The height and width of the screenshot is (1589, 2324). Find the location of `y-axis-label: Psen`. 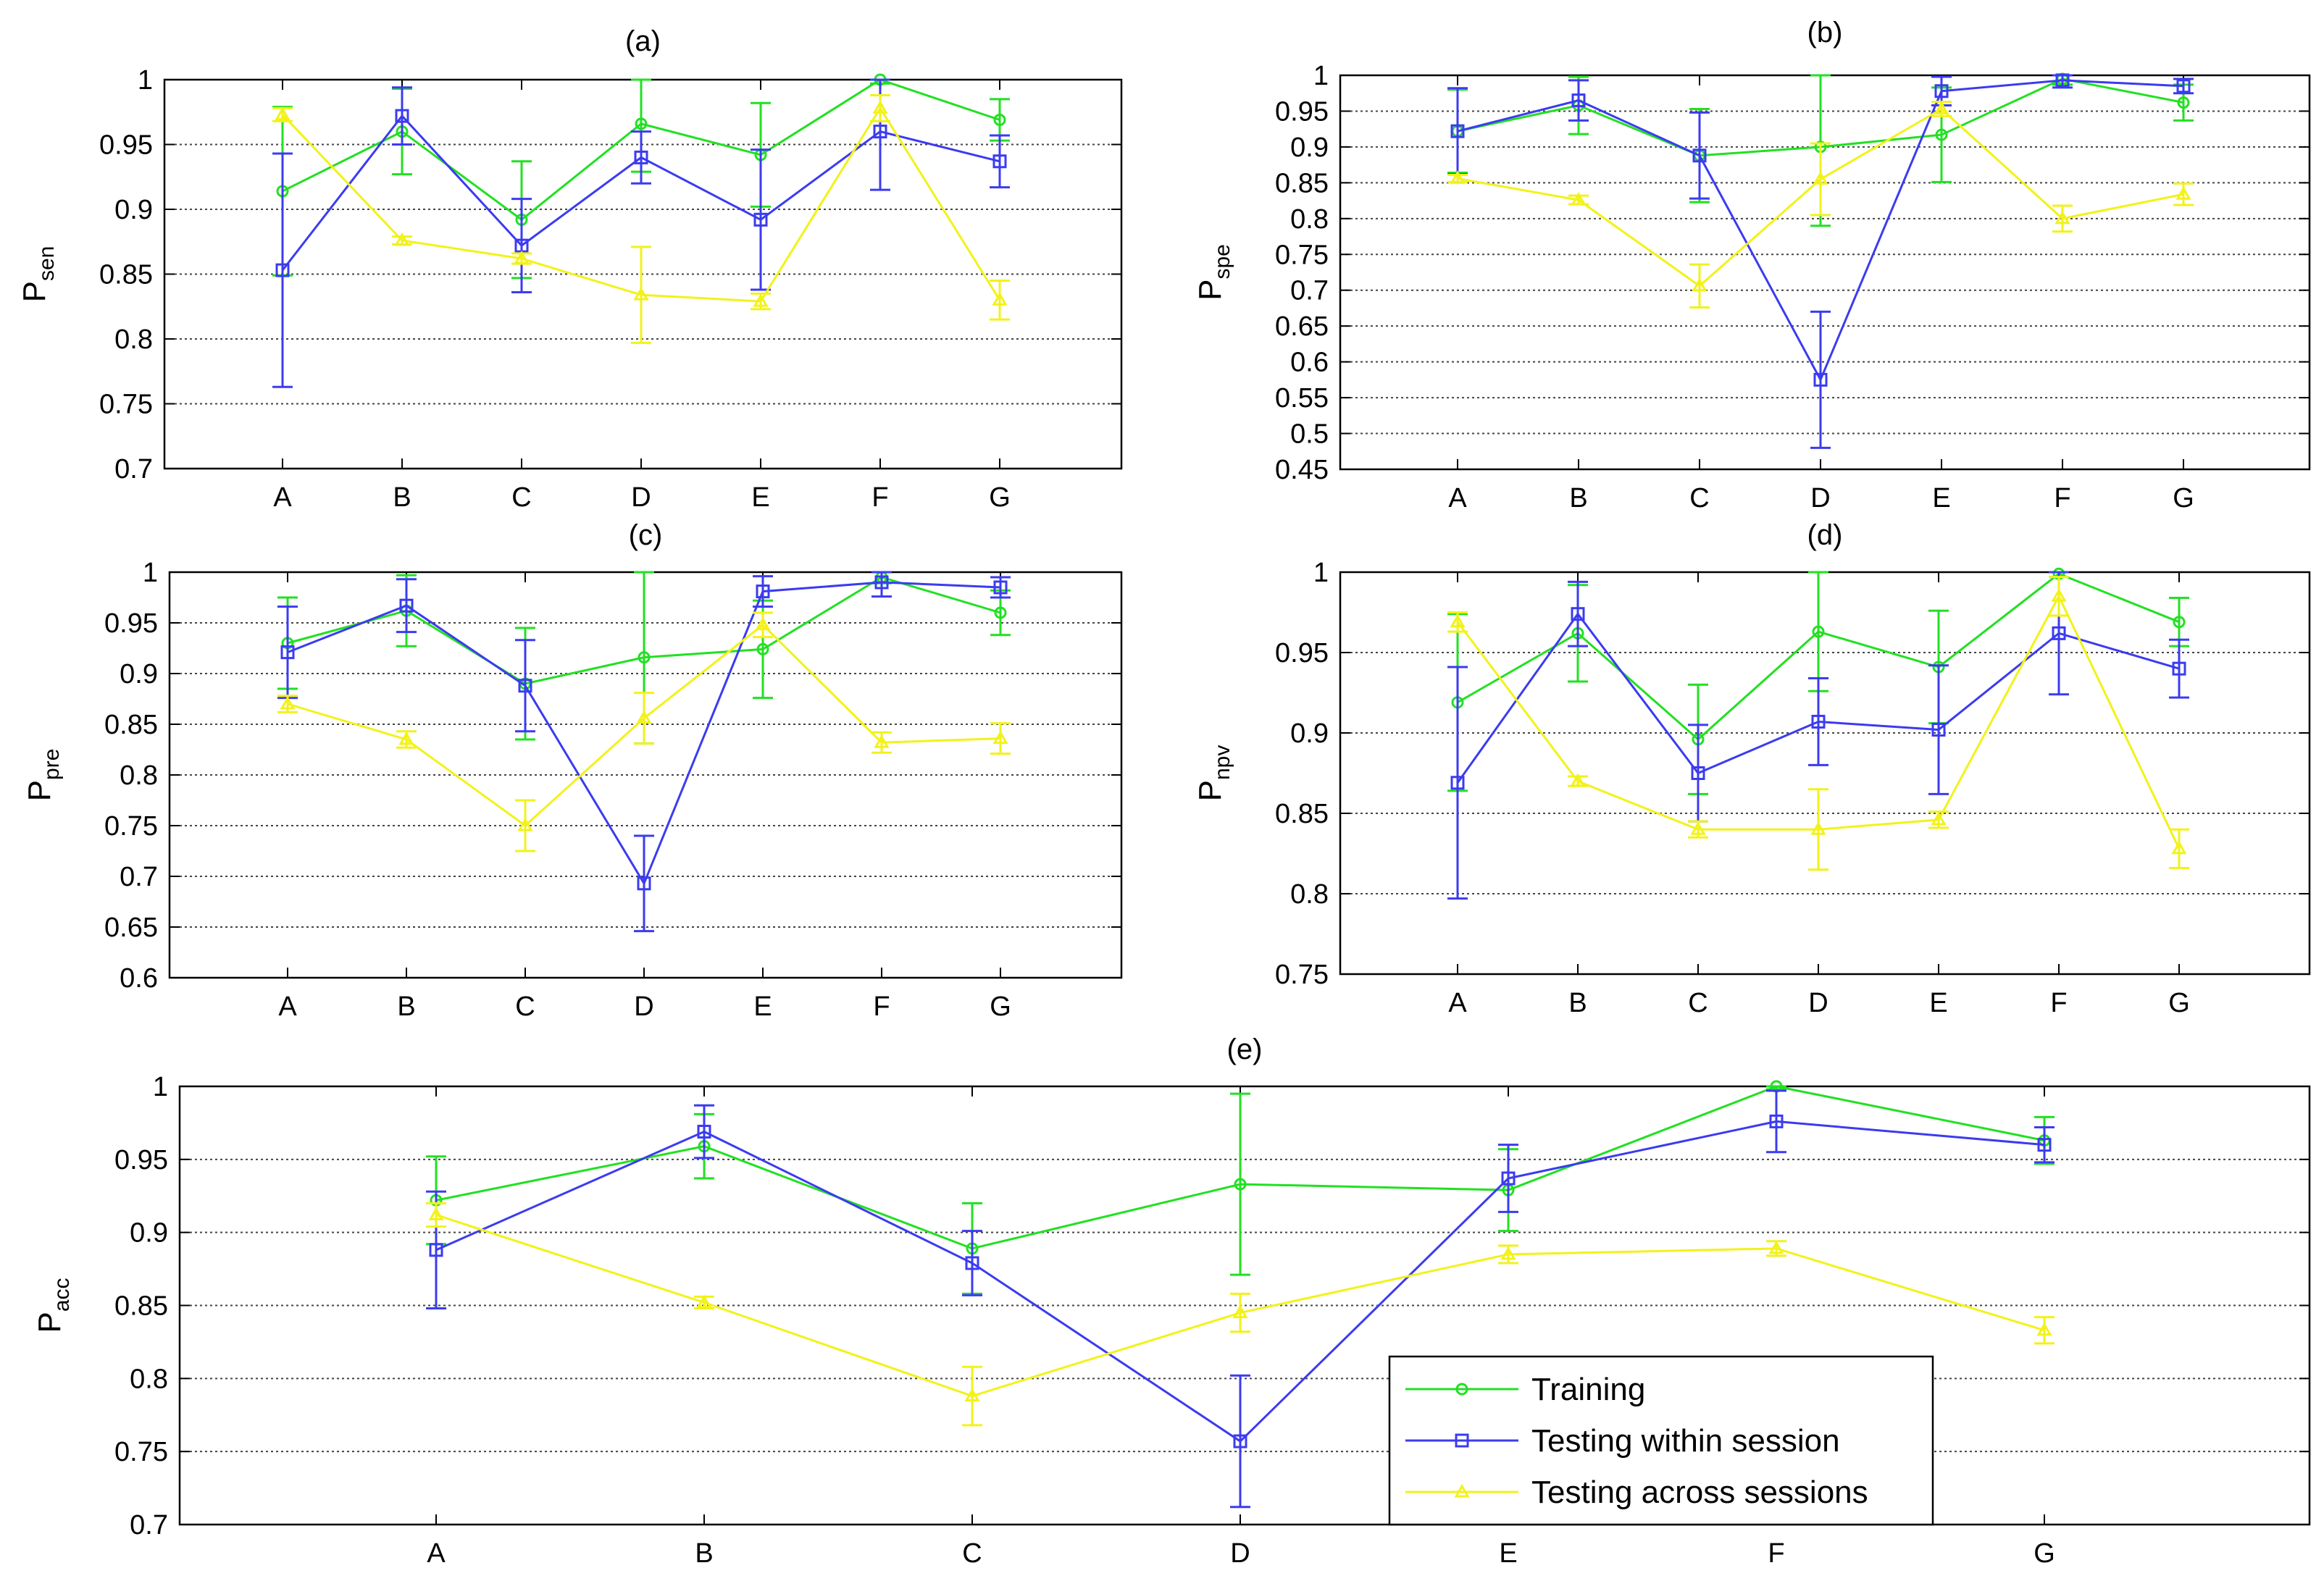

y-axis-label: Psen is located at coordinates (38, 274).